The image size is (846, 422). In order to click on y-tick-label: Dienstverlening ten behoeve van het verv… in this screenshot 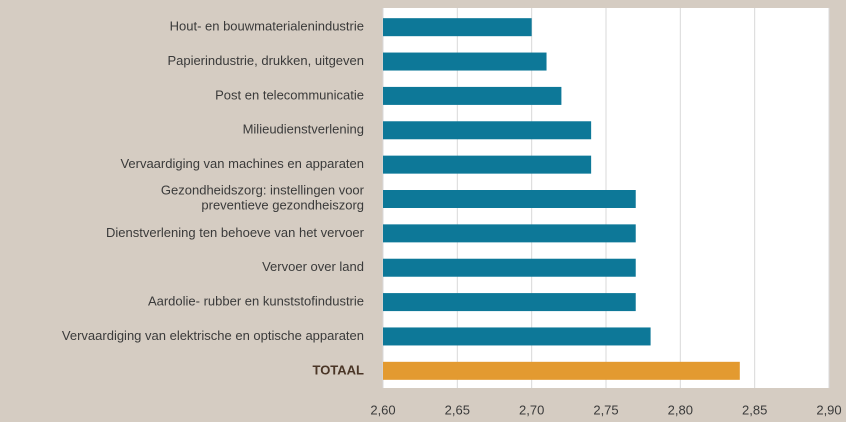, I will do `click(235, 232)`.